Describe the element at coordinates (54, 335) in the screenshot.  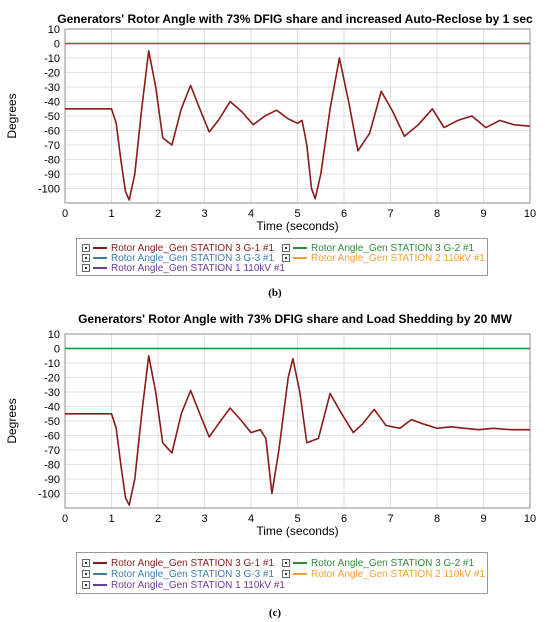
I see `y-tick-label: 10` at that location.